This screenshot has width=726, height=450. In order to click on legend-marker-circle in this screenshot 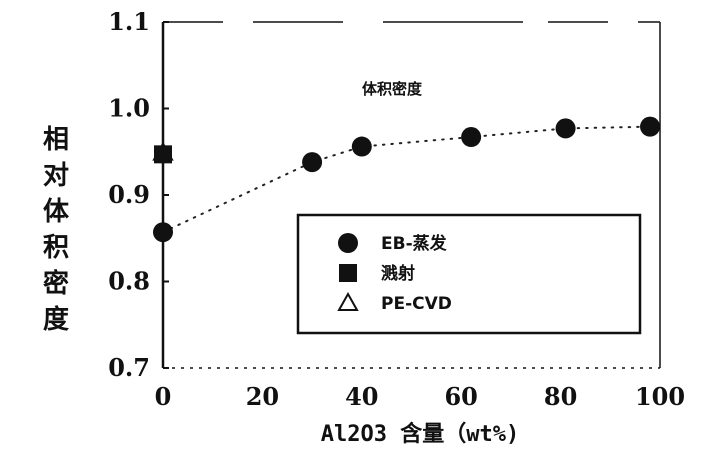, I will do `click(348, 243)`.